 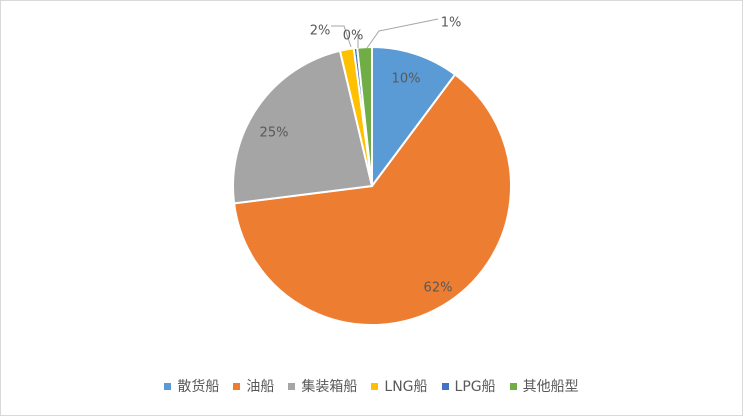 I want to click on legend-label-3: 集装箱船, so click(x=329, y=387).